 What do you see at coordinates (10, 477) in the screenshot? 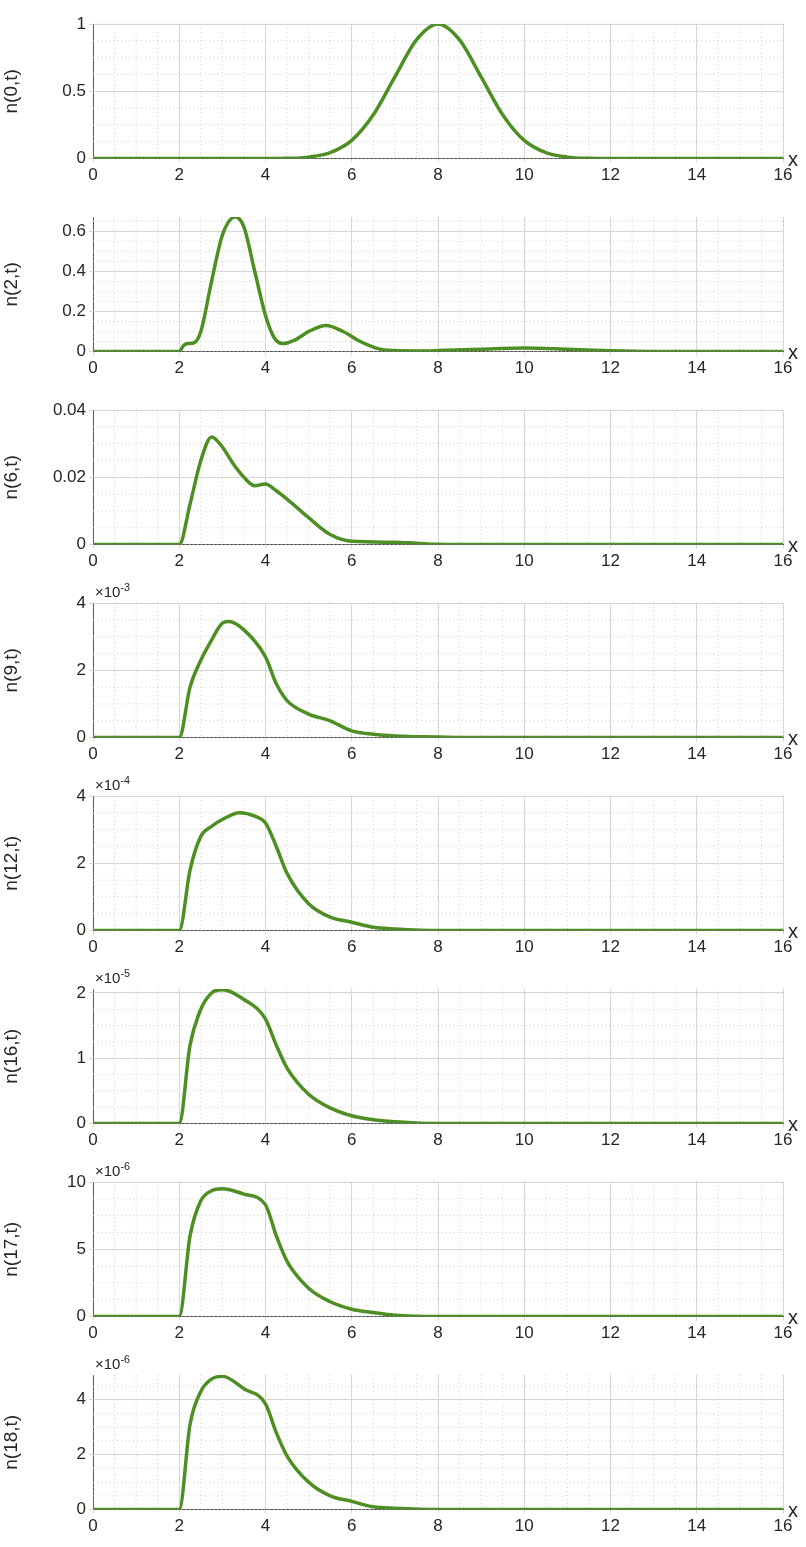
I see `y-axis-title: n(6,t)` at bounding box center [10, 477].